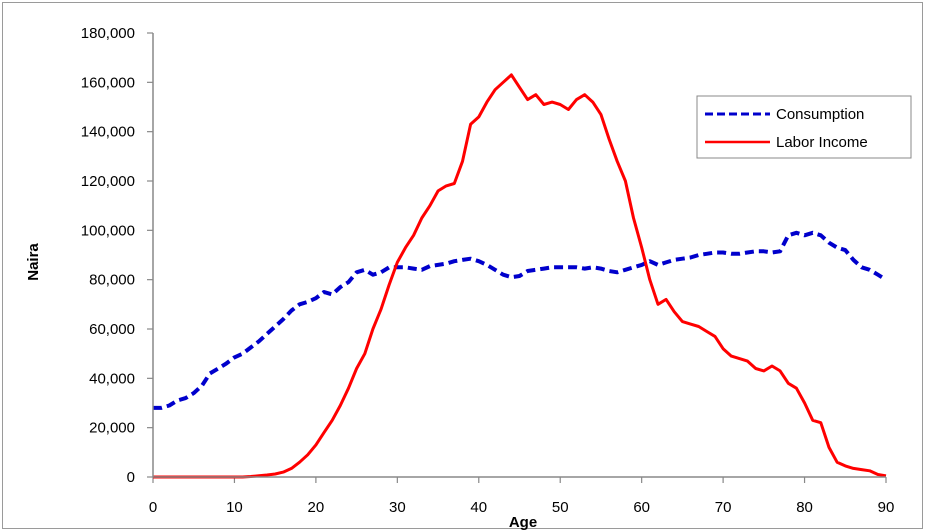 This screenshot has height=531, width=925. I want to click on x-tick-label: 80, so click(804, 507).